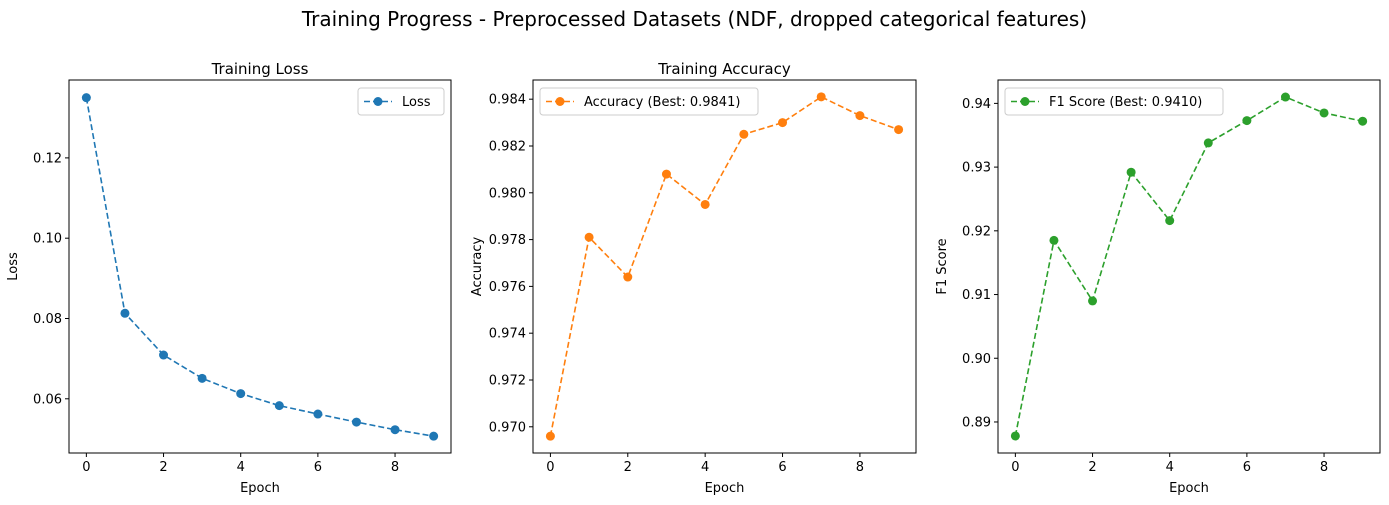 The height and width of the screenshot is (505, 1389). I want to click on y-tick-label: 0.89, so click(976, 422).